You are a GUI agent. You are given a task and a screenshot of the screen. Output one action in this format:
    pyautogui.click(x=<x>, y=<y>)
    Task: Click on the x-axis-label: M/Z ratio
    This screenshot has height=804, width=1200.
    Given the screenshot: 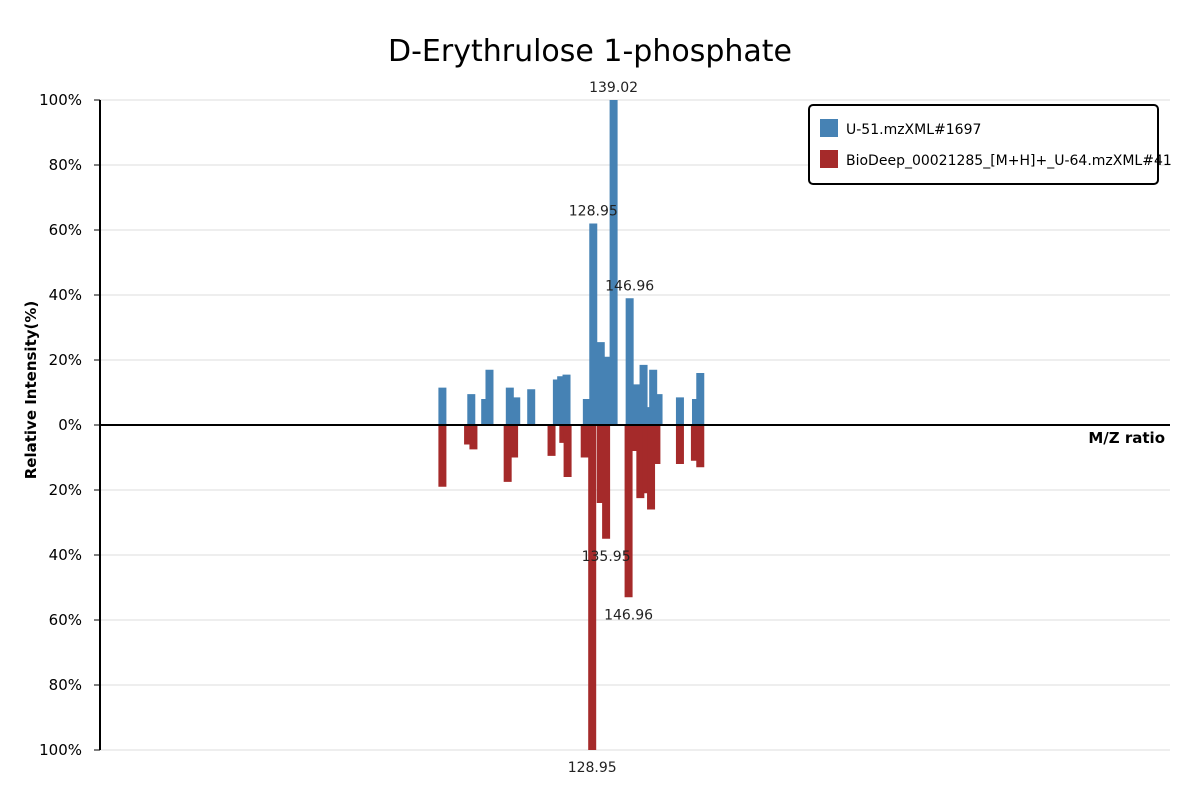 What is the action you would take?
    pyautogui.click(x=1126, y=438)
    